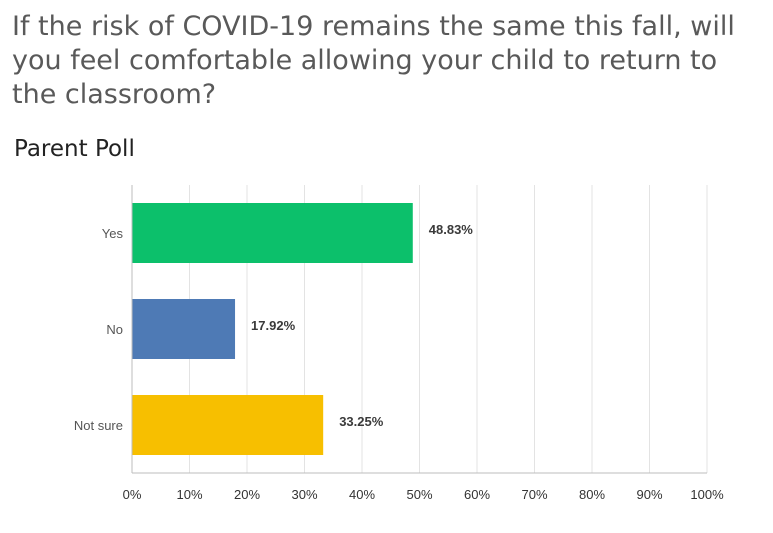 Image resolution: width=773 pixels, height=533 pixels. What do you see at coordinates (132, 494) in the screenshot?
I see `x-tick-label: 0%` at bounding box center [132, 494].